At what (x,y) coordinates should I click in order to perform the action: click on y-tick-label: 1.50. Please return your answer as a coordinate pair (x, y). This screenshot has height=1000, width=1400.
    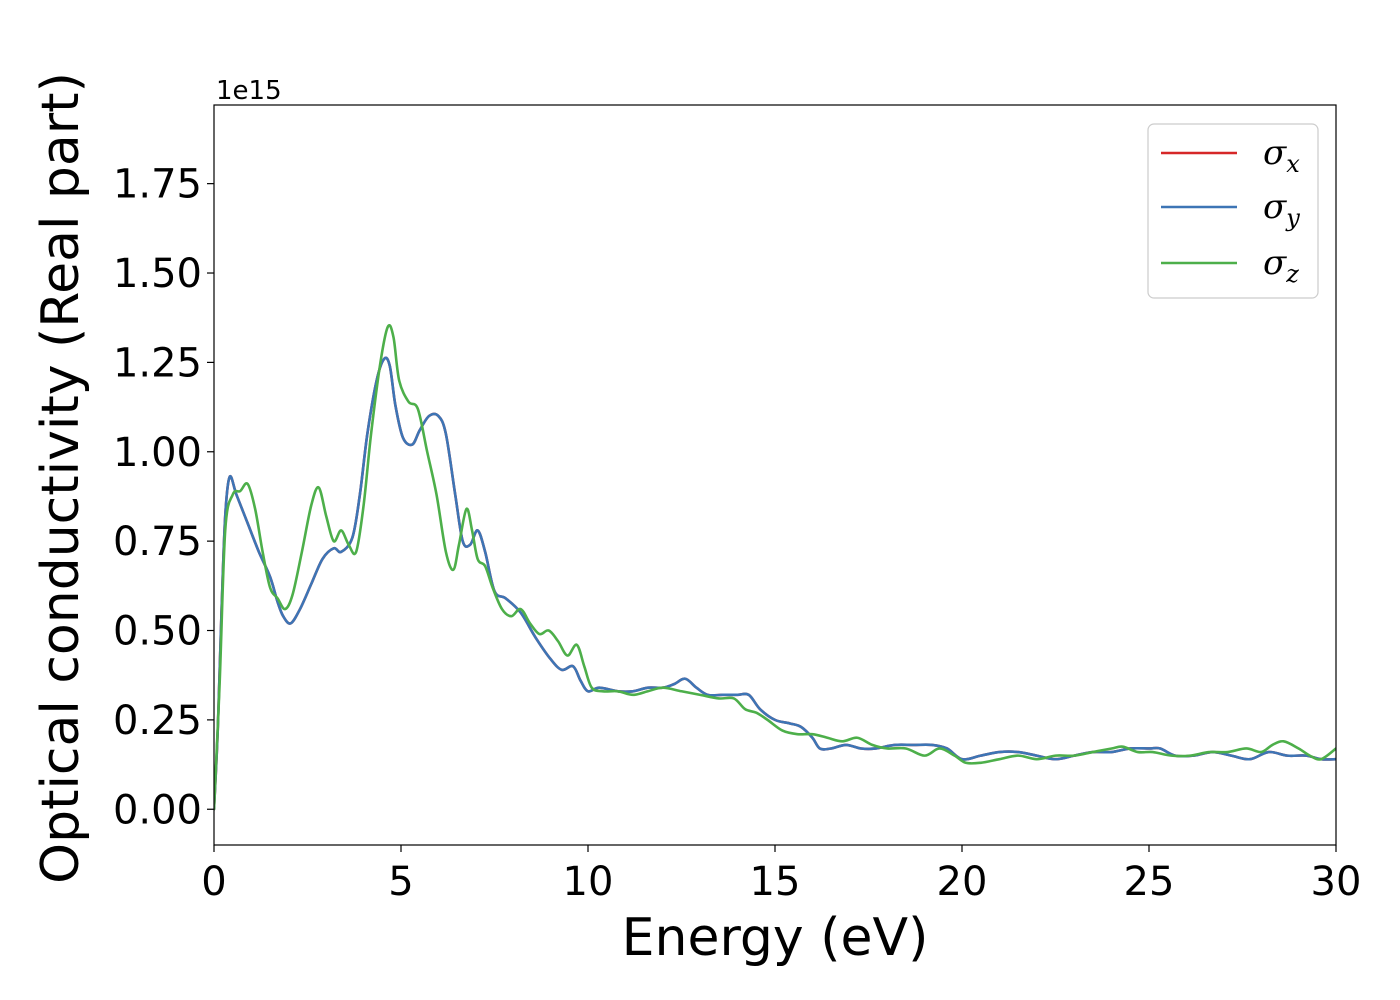
    Looking at the image, I should click on (157, 274).